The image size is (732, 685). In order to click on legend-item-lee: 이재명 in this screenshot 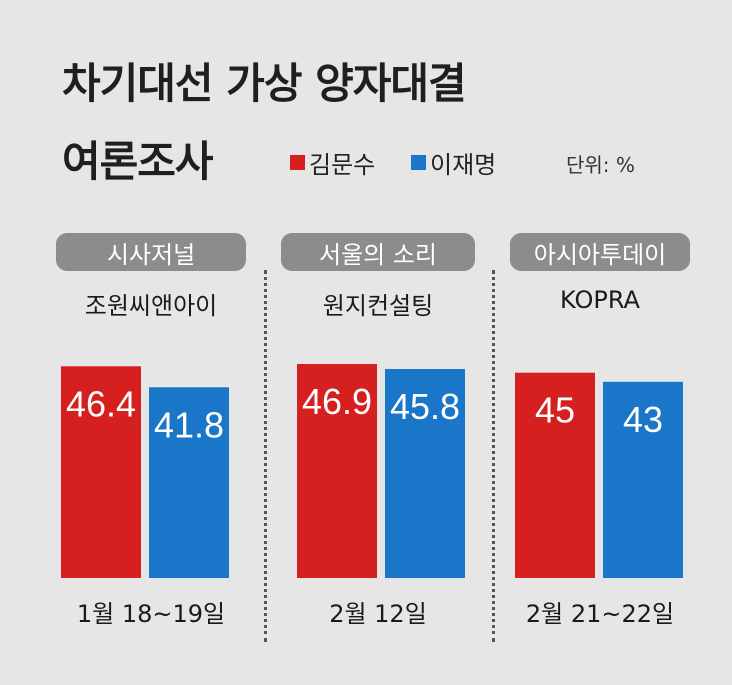, I will do `click(453, 162)`.